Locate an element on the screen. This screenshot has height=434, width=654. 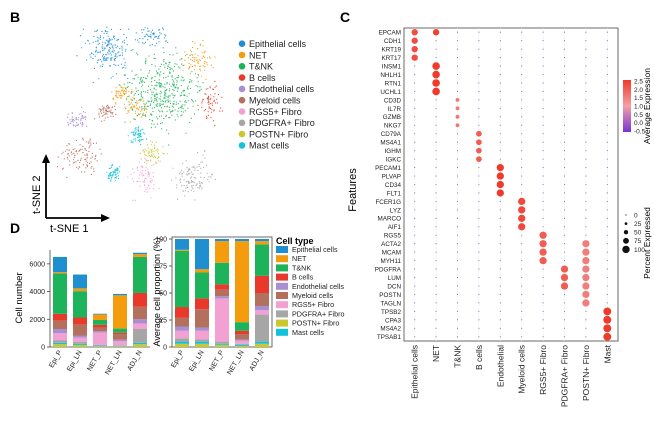
dotplot-feature-label: EPCAM is located at coordinates (390, 33).